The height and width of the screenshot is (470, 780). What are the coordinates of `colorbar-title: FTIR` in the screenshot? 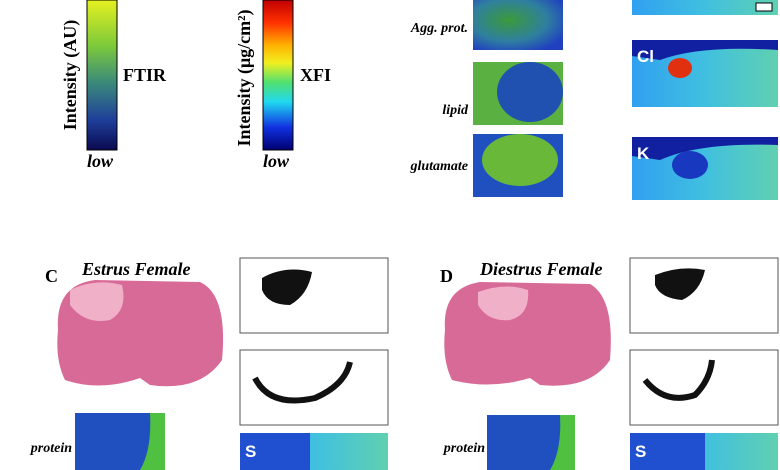 It's located at (145, 75).